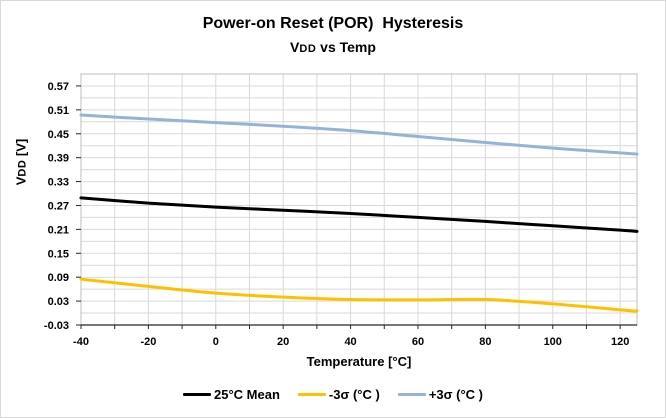  I want to click on subtitle-sub: DD, so click(308, 49).